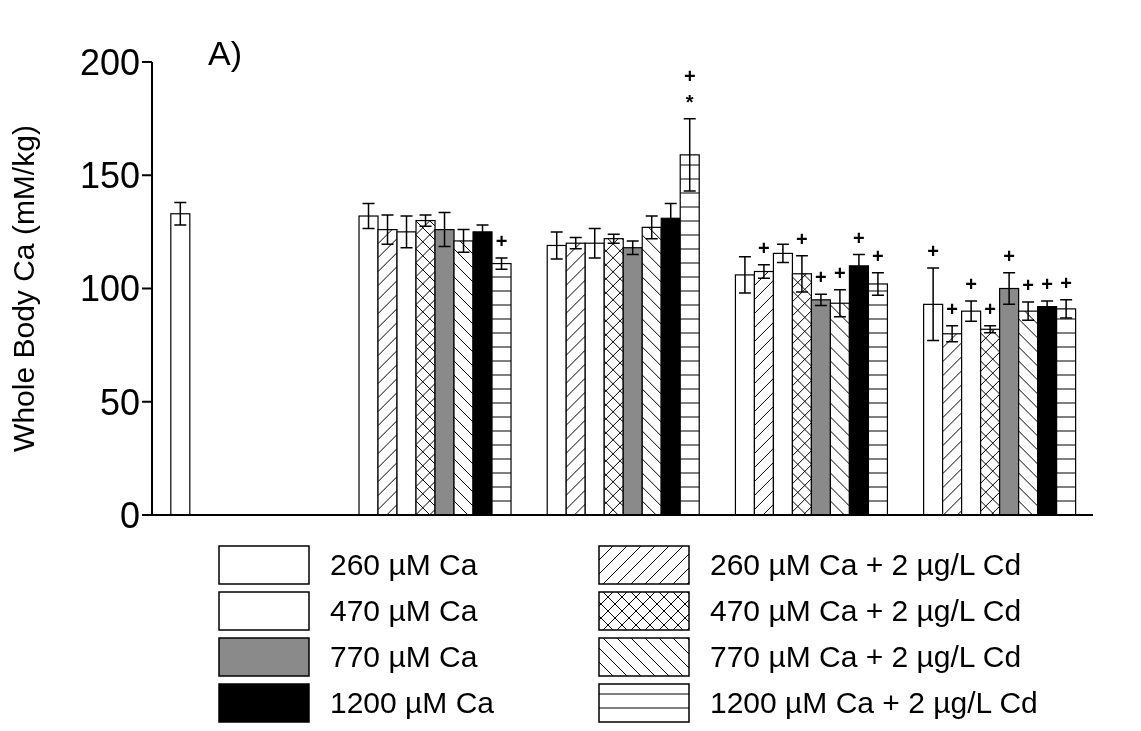 The width and height of the screenshot is (1141, 731). What do you see at coordinates (689, 88) in the screenshot?
I see `data-label: + *` at bounding box center [689, 88].